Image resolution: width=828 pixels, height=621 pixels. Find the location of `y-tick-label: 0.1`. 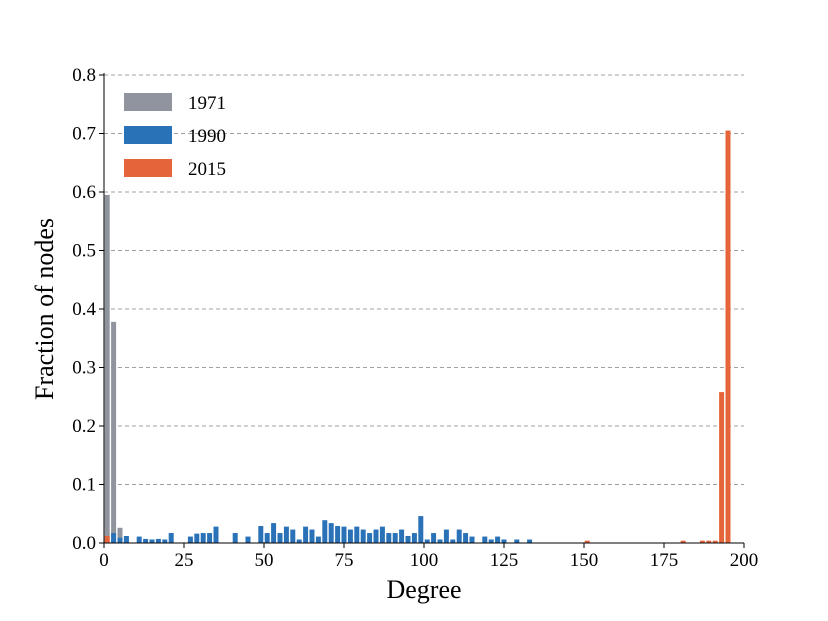

y-tick-label: 0.1 is located at coordinates (84, 485).